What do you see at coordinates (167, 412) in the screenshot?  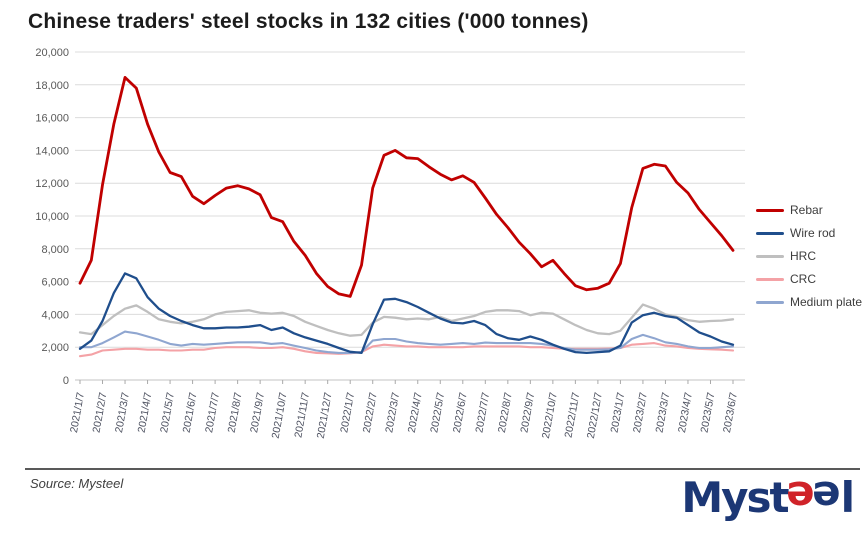 I see `x-axis-tick-label: 2021/5/7` at bounding box center [167, 412].